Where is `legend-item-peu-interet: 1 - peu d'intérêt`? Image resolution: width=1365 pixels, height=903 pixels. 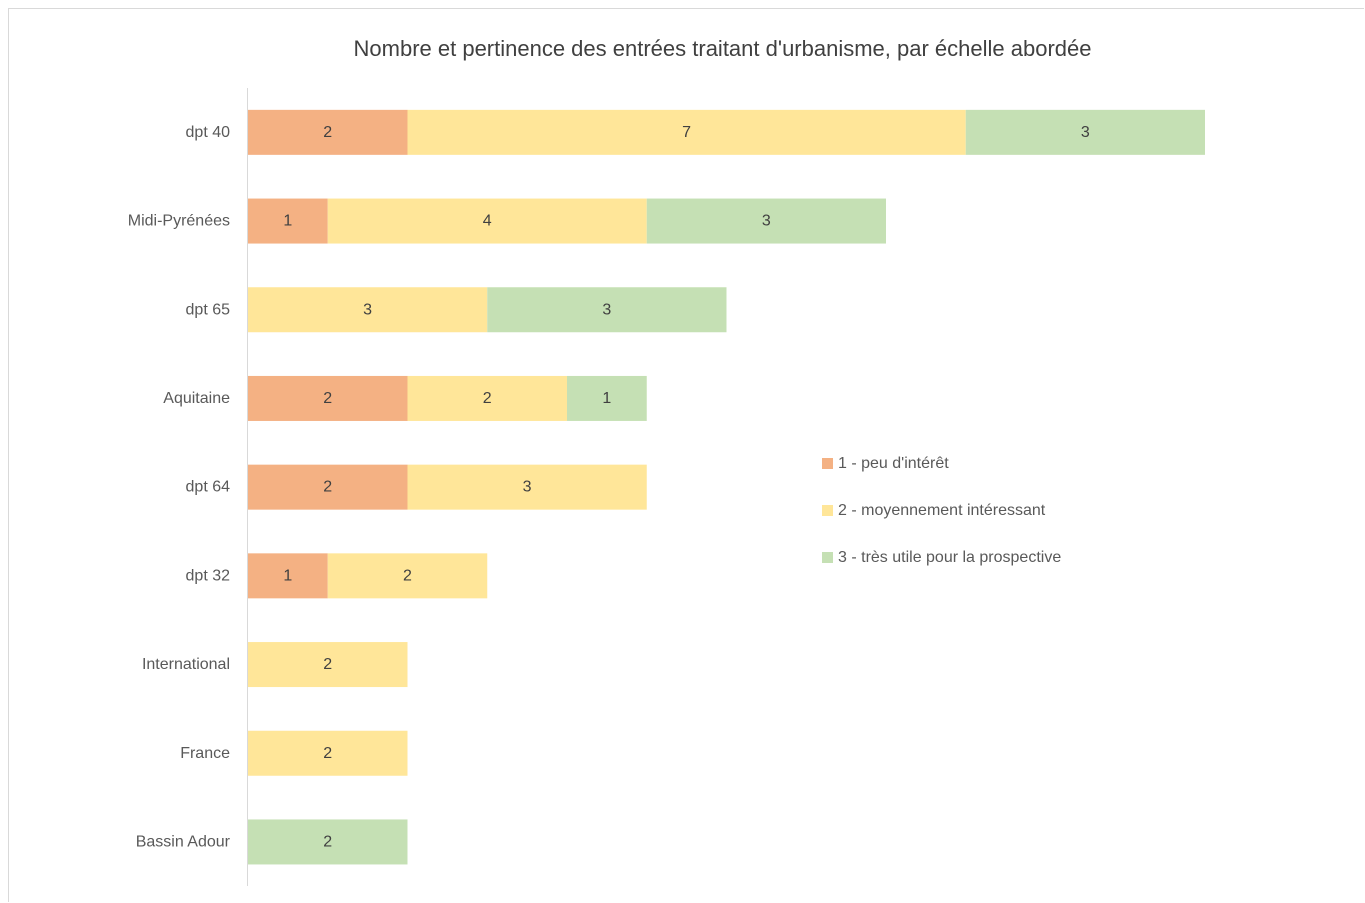 legend-item-peu-interet: 1 - peu d'intérêt is located at coordinates (941, 463).